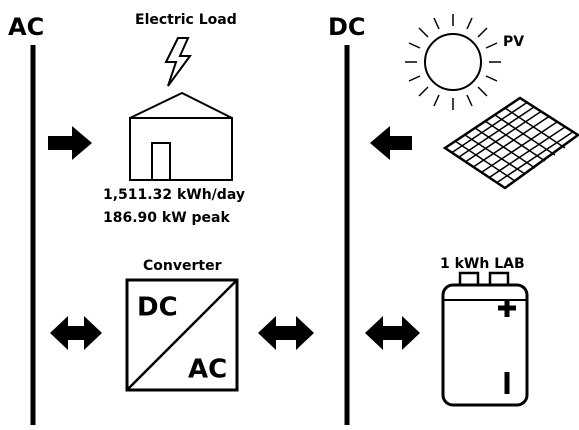 The height and width of the screenshot is (430, 579). Describe the element at coordinates (178, 62) in the screenshot. I see `lightning` at that location.